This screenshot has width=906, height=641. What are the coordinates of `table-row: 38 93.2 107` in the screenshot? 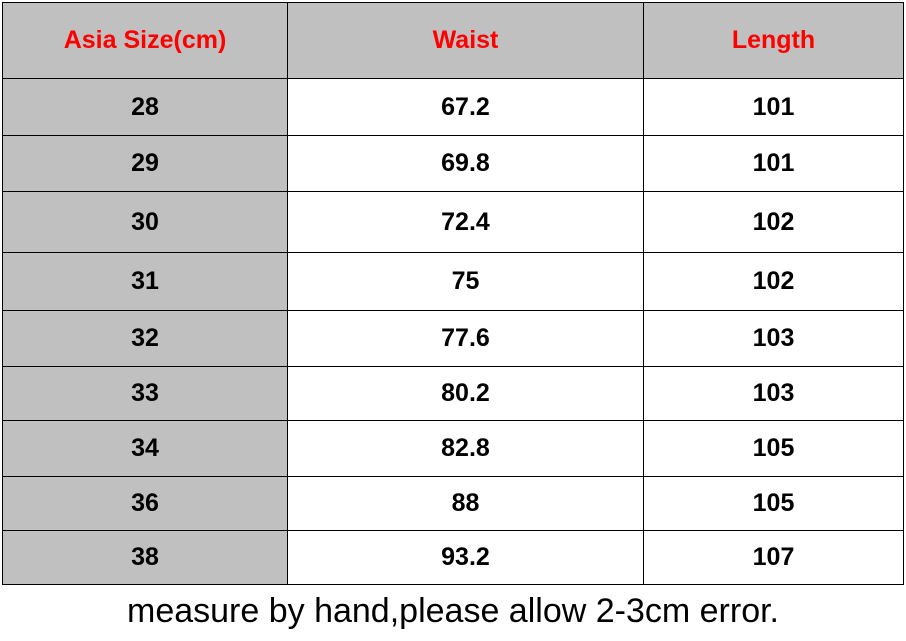 It's located at (453, 557).